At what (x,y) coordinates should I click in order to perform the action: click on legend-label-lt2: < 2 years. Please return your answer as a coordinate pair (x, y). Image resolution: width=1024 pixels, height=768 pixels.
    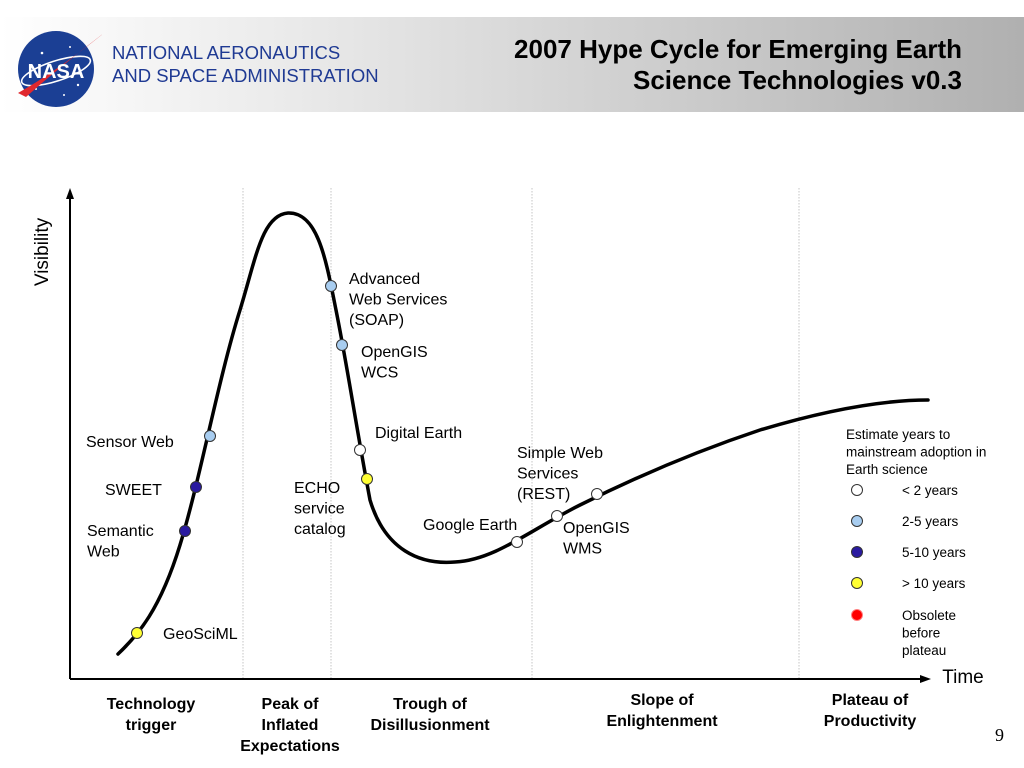
    Looking at the image, I should click on (930, 490).